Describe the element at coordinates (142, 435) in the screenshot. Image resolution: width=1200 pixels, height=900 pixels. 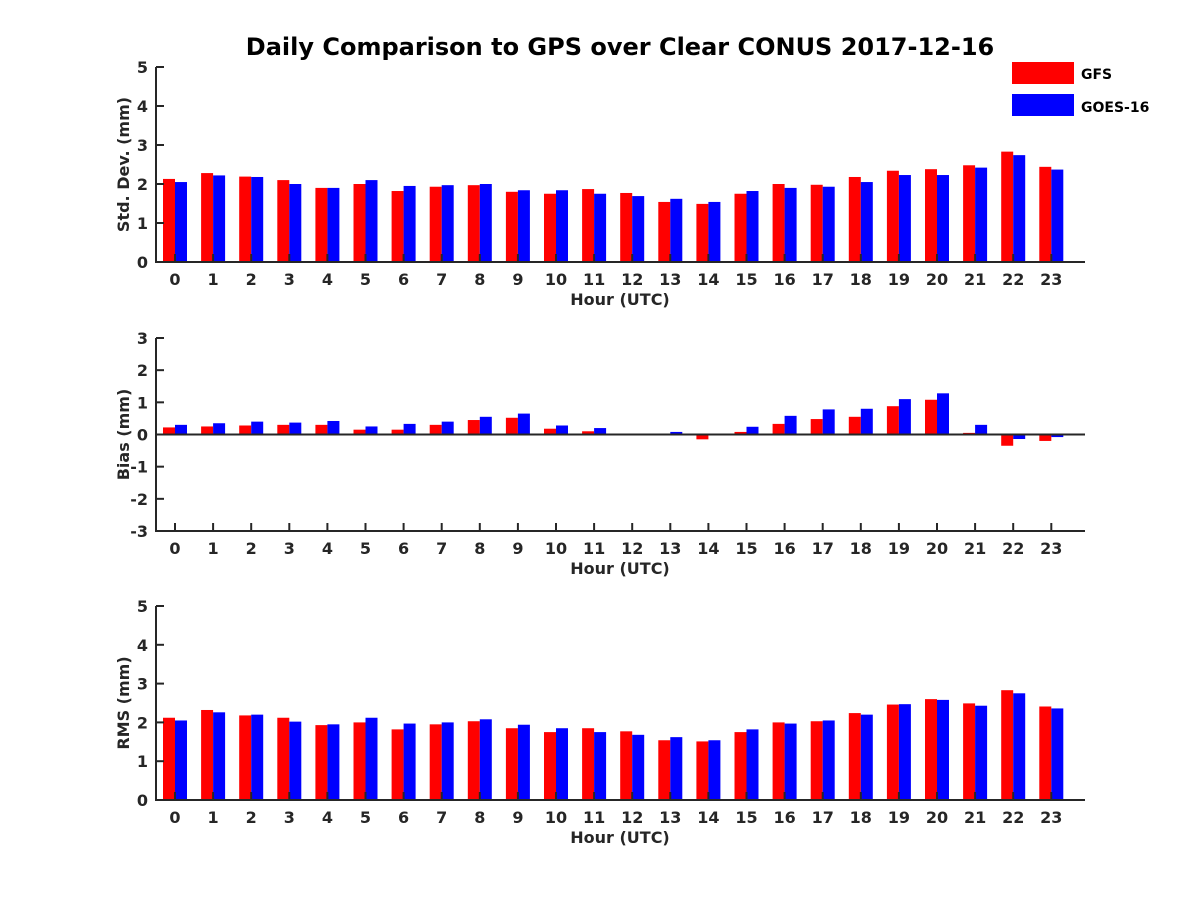
I see `y-tick-label: 0` at that location.